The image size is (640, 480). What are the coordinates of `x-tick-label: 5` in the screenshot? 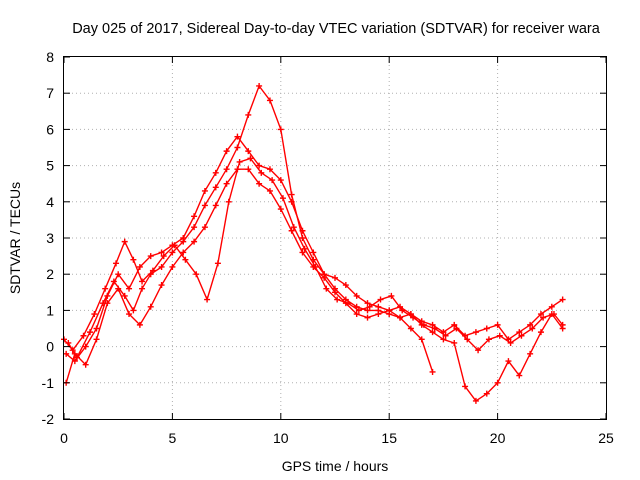 It's located at (173, 438).